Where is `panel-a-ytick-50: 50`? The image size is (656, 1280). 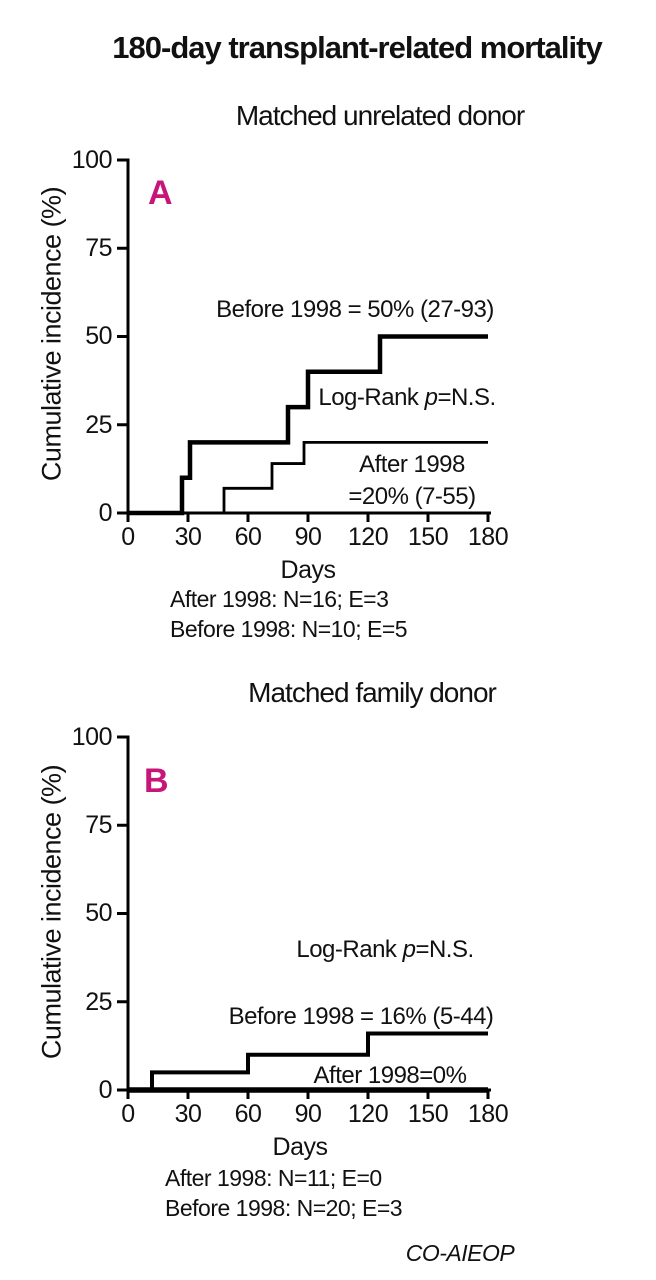
panel-a-ytick-50: 50 is located at coordinates (98, 336).